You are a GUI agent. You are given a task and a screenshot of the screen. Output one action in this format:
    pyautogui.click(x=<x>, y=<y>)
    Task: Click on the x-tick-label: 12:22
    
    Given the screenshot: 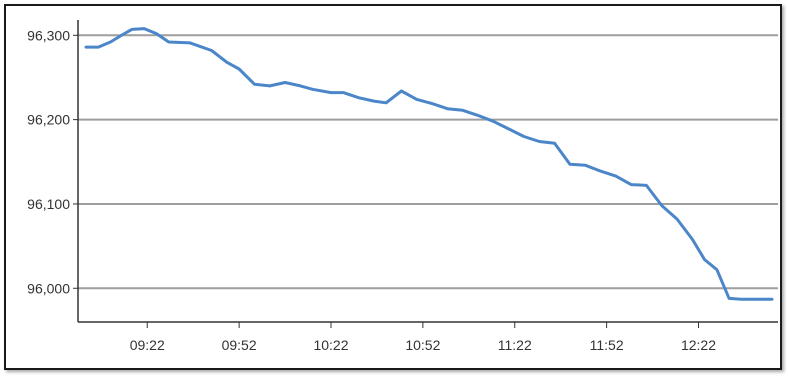 What is the action you would take?
    pyautogui.click(x=698, y=345)
    